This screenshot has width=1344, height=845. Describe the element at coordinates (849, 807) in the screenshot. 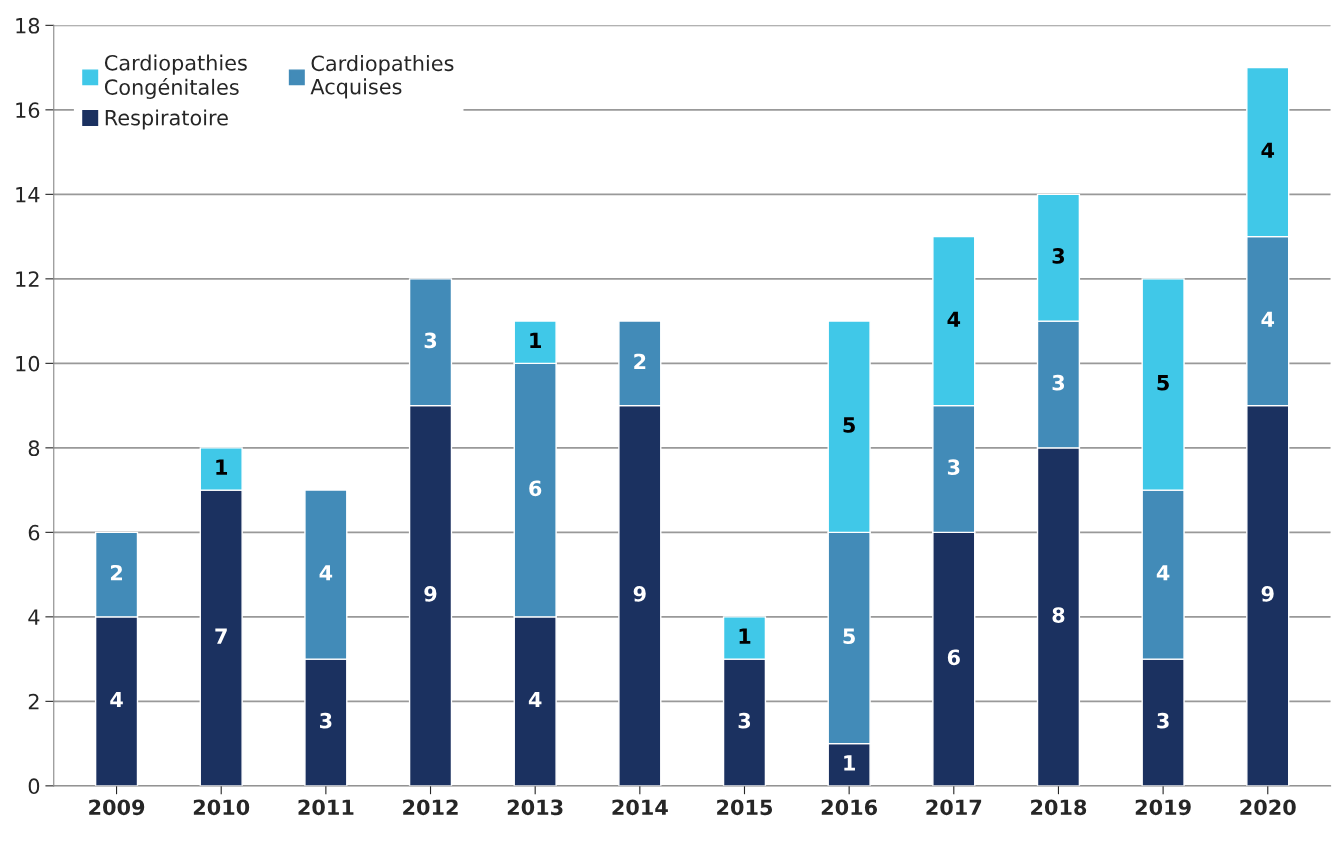

I see `x-tick-label: 2016` at that location.